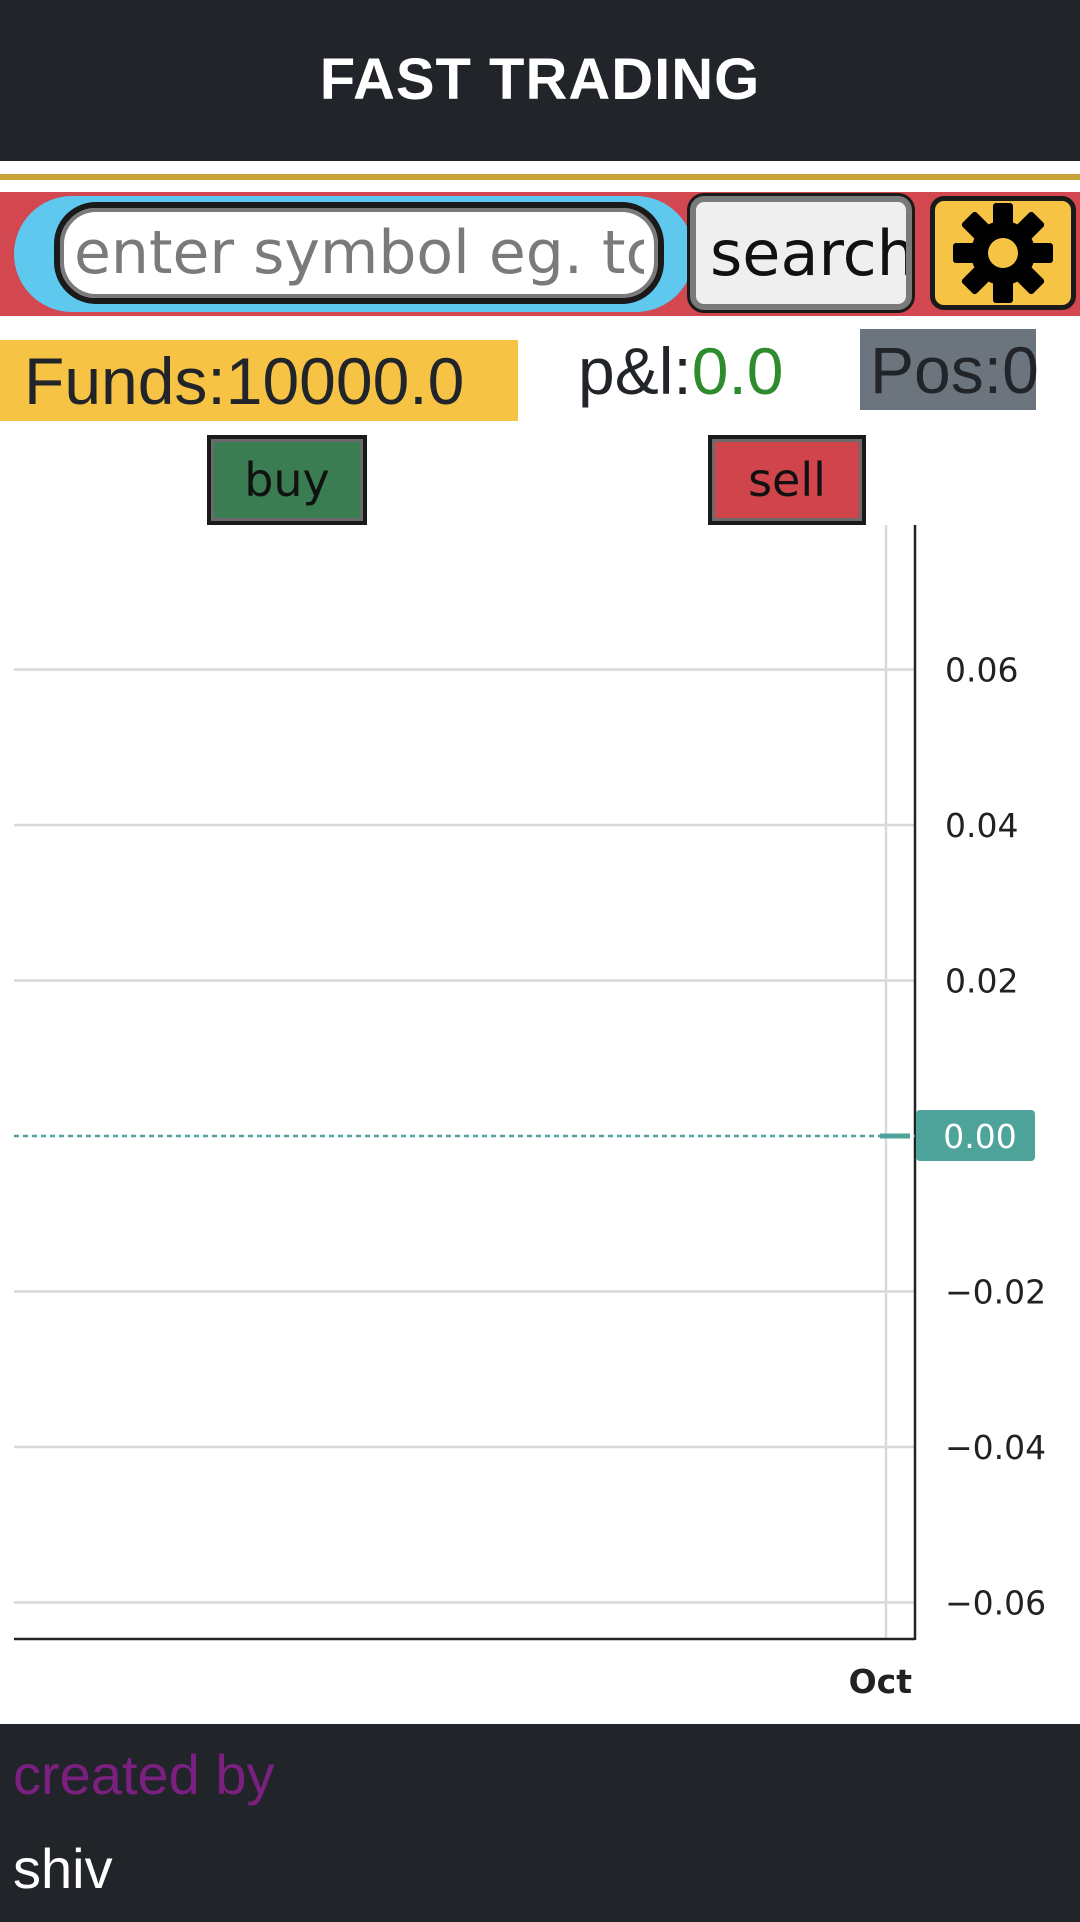 The image size is (1080, 1922). What do you see at coordinates (979, 1136) in the screenshot?
I see `price-badge-label: 0.00` at bounding box center [979, 1136].